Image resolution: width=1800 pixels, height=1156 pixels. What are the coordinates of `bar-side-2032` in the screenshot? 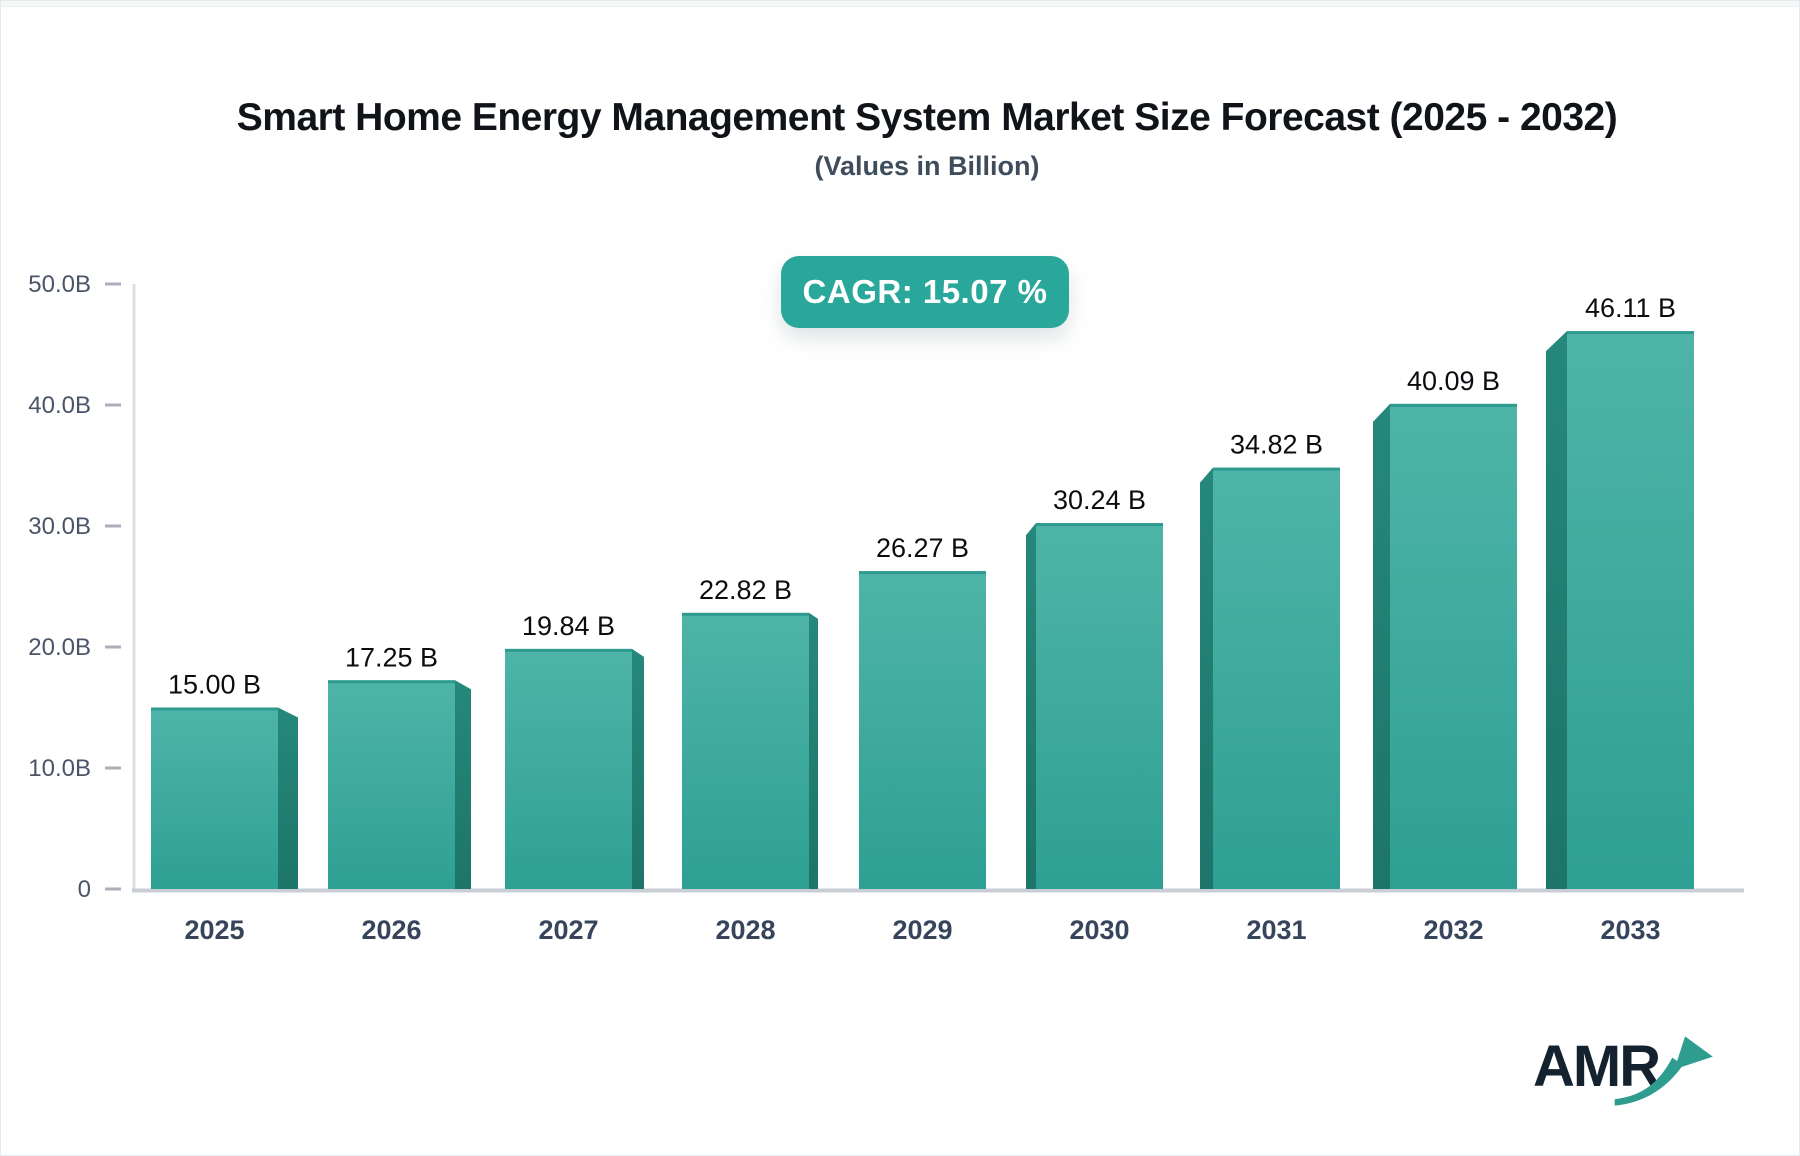 It's located at (1381, 646).